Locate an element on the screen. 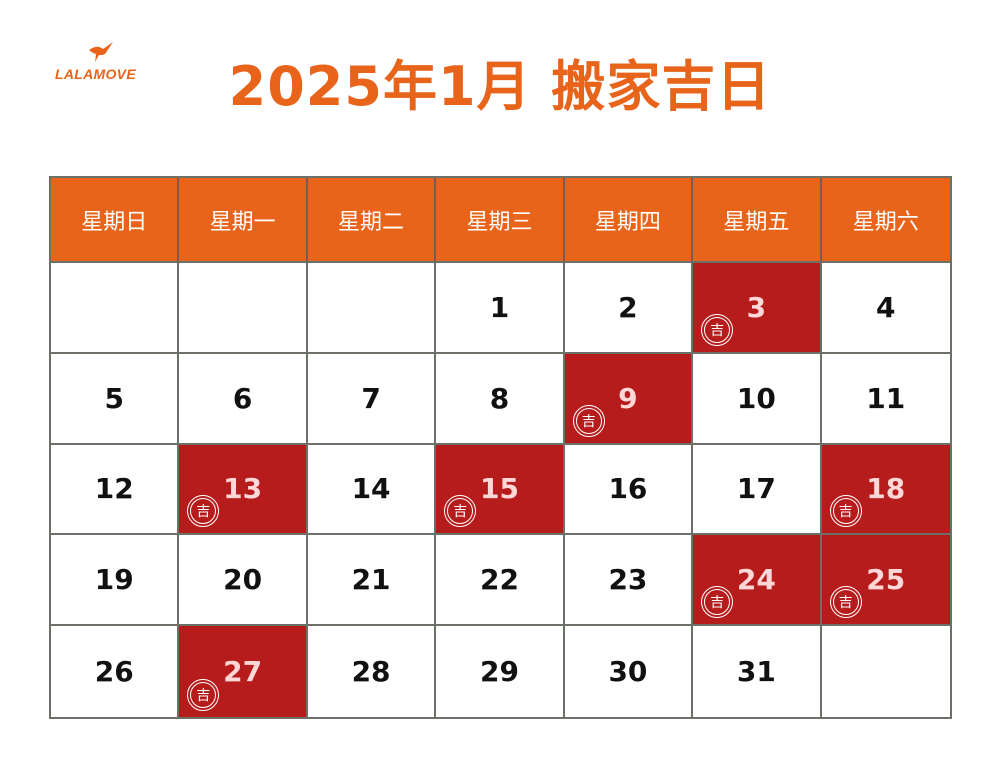 The height and width of the screenshot is (772, 1000). day-number: 13 is located at coordinates (243, 489).